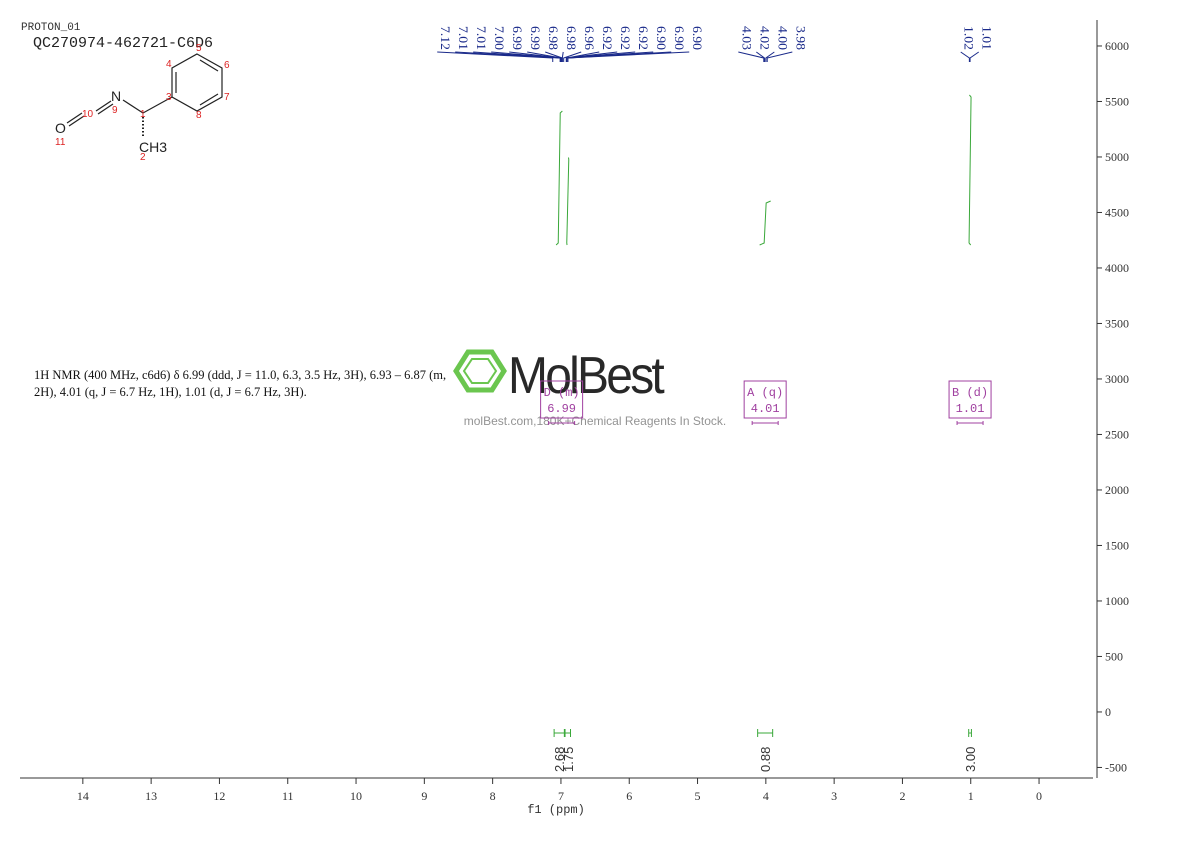 This screenshot has height=841, width=1190. I want to click on integral-label: 3.00, so click(970, 759).